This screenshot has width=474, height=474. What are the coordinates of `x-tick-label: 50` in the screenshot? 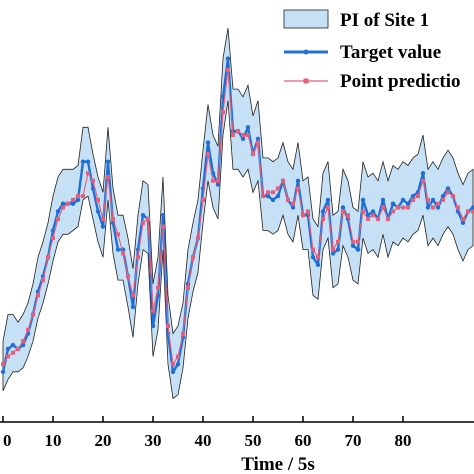 It's located at (253, 440).